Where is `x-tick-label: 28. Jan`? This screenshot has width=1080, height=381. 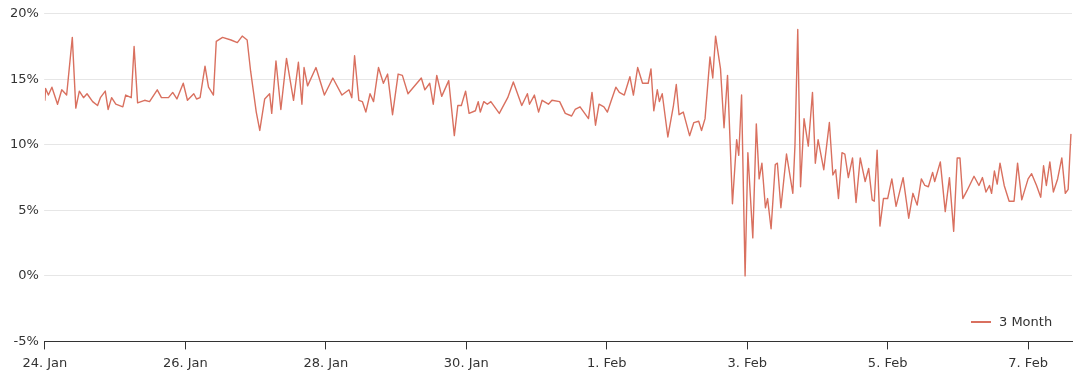 x-tick-label: 28. Jan is located at coordinates (326, 362).